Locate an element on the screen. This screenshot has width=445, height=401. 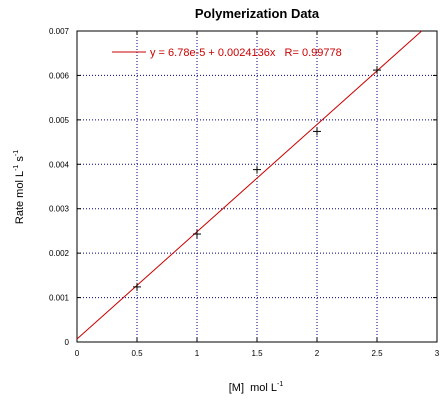
y-tick-label: 0.006 is located at coordinates (59, 75).